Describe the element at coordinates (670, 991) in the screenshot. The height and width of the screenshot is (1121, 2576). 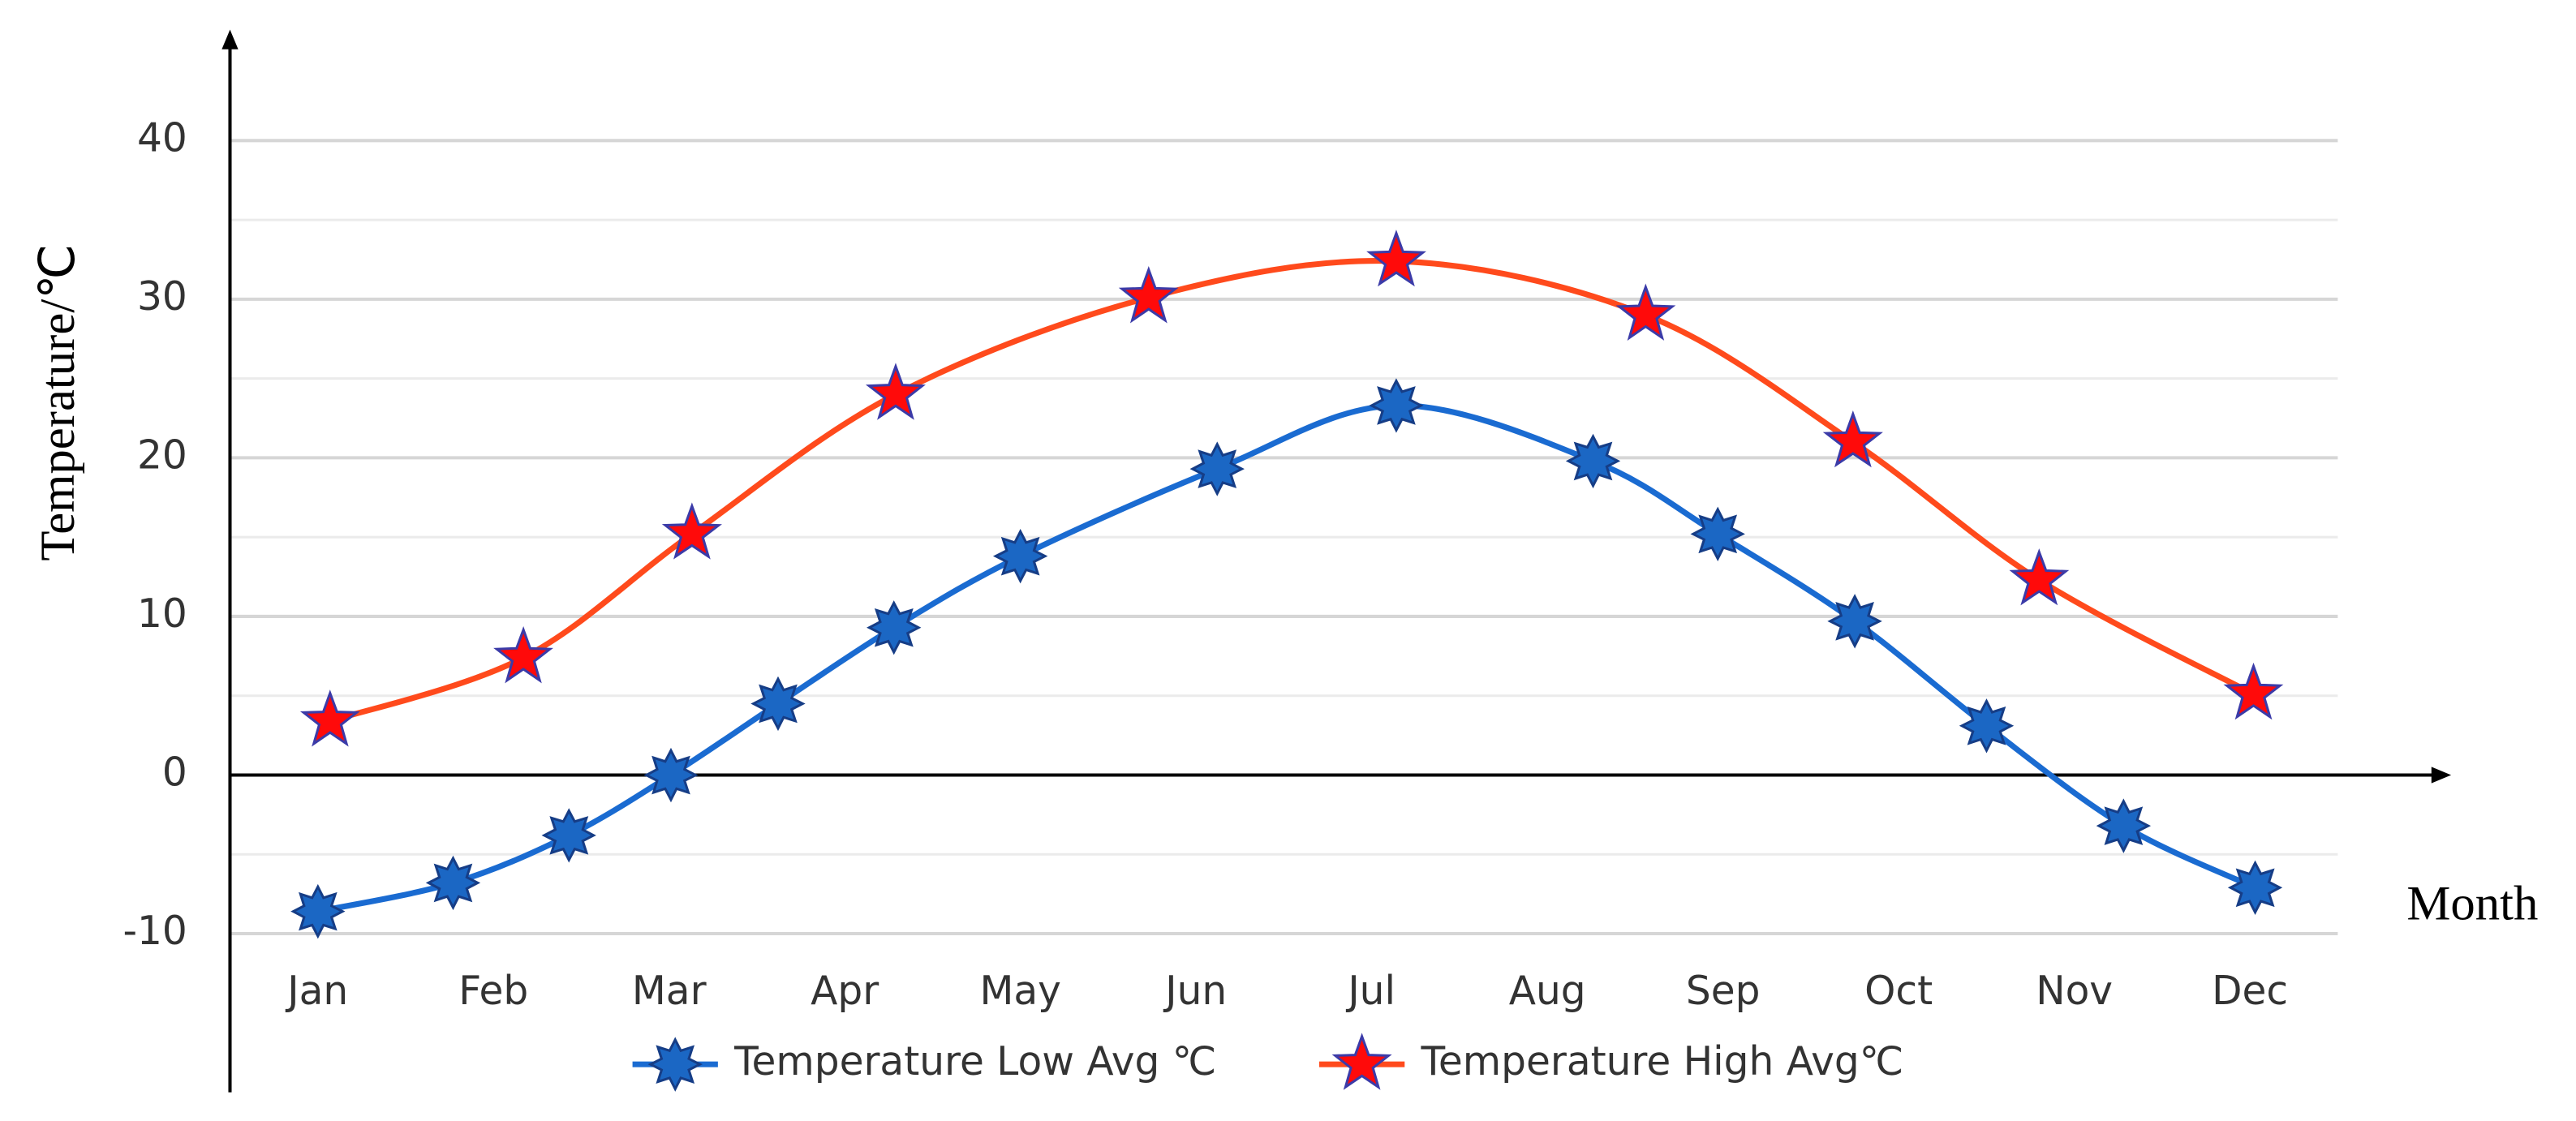
I see `x-tick-label: Mar` at that location.